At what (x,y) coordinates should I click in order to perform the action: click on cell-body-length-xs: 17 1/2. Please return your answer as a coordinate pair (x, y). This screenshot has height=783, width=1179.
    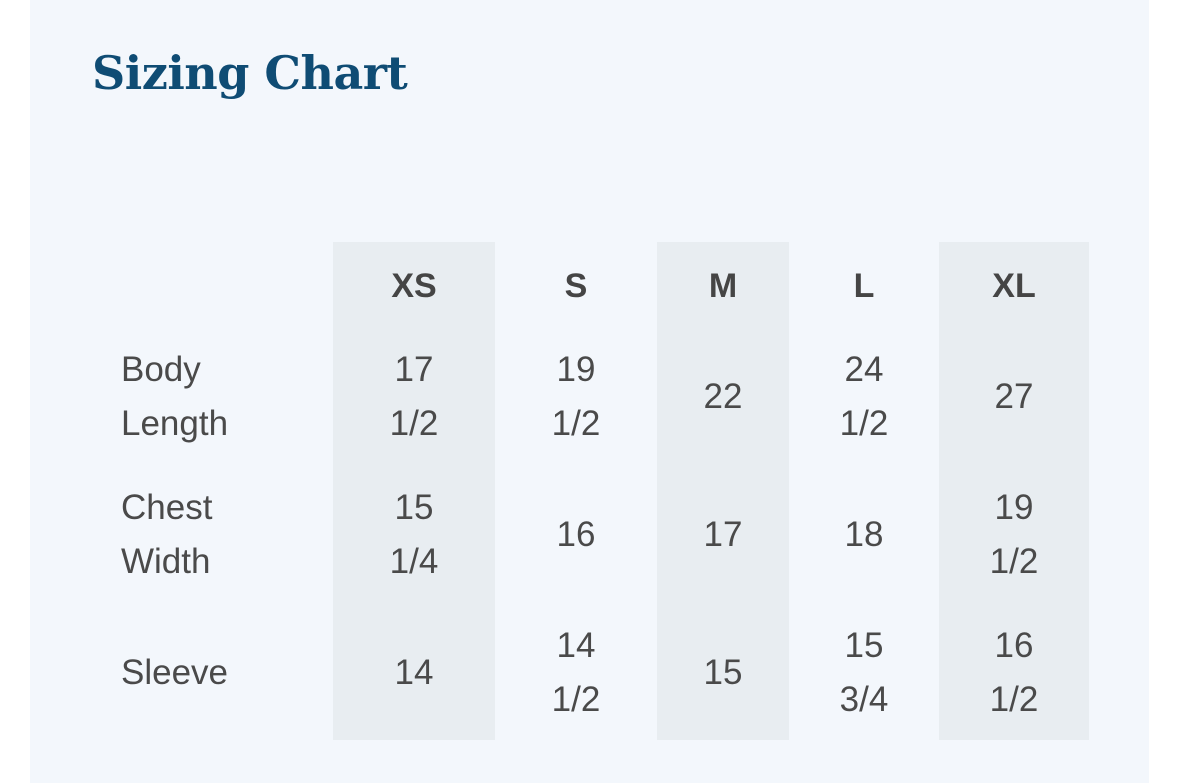
    Looking at the image, I should click on (414, 397).